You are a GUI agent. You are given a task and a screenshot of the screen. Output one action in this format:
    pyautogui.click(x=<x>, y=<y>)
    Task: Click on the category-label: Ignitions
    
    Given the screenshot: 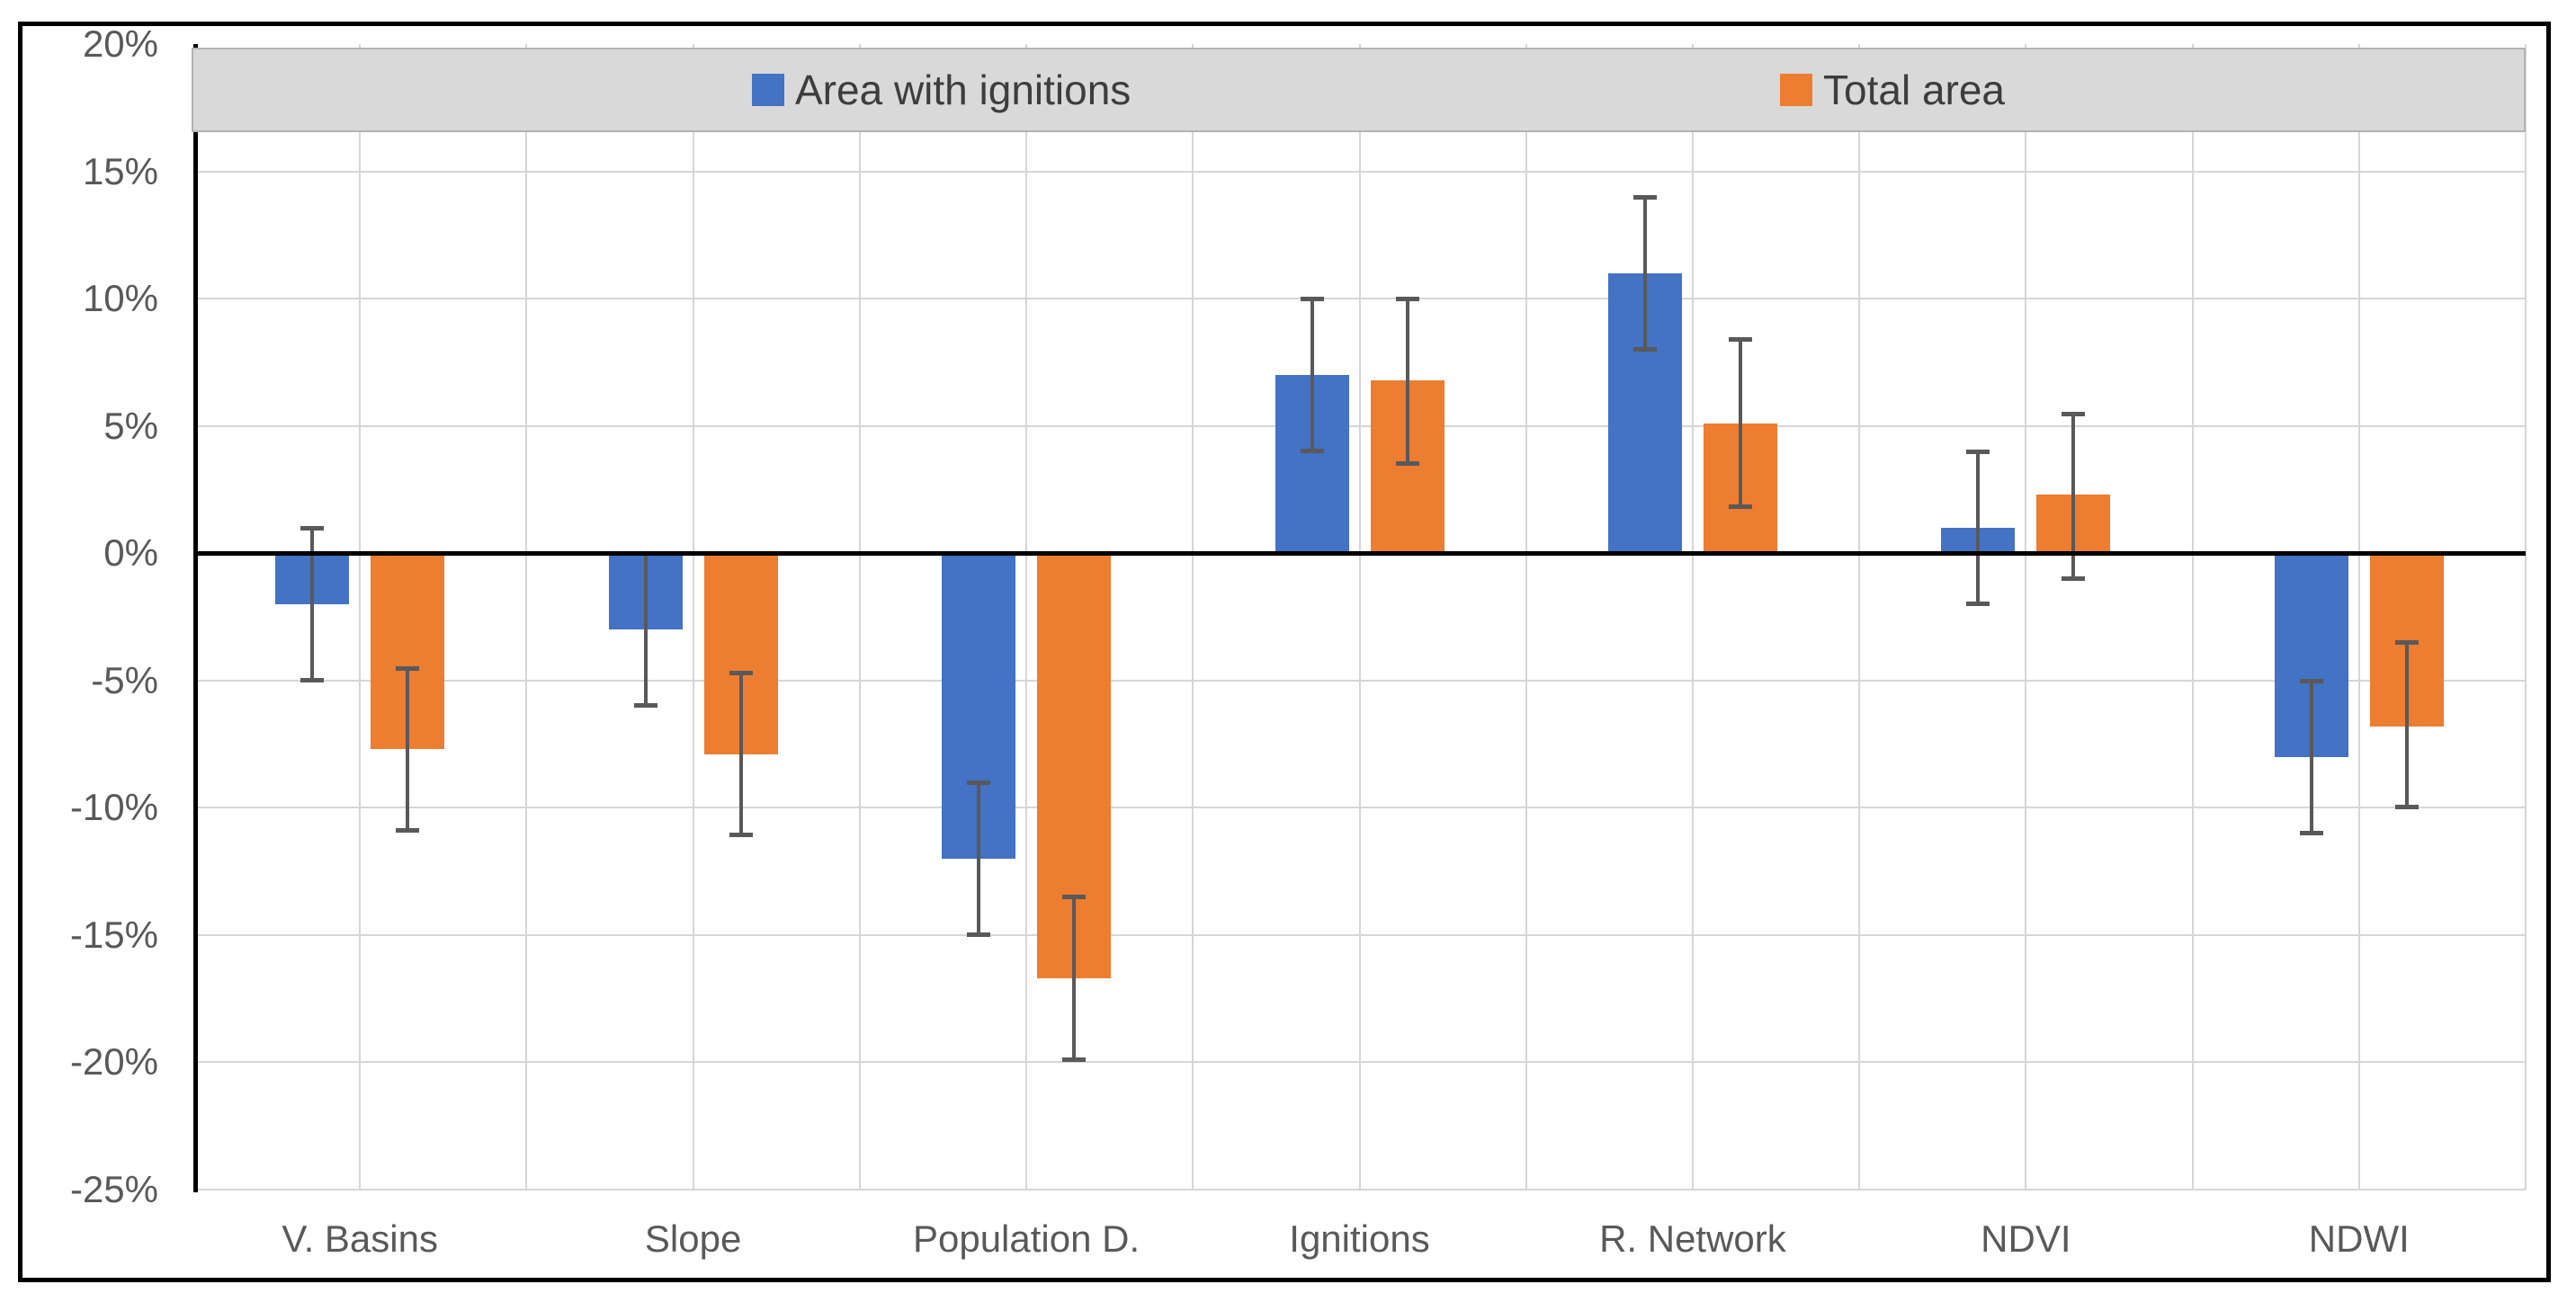 What is the action you would take?
    pyautogui.click(x=1359, y=1238)
    